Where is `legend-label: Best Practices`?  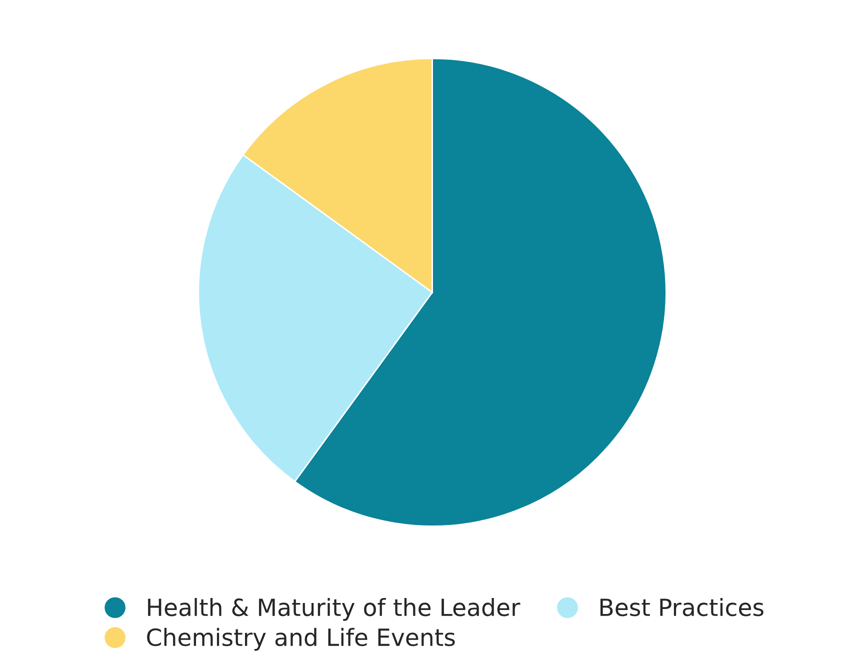 legend-label: Best Practices is located at coordinates (682, 607).